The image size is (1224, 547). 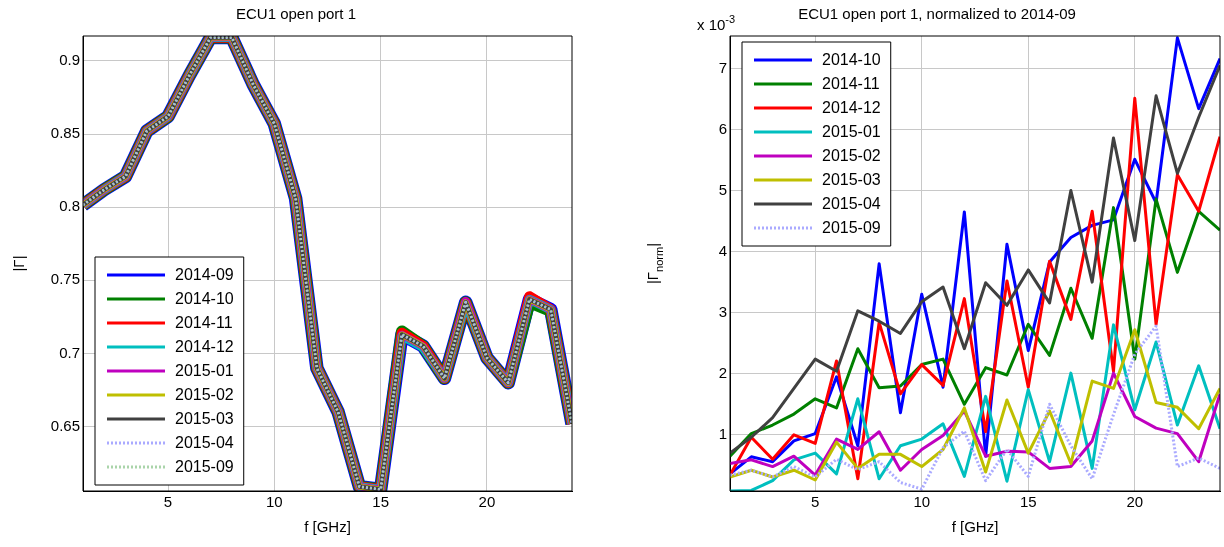 I want to click on chart-title: ECU1 open port 1, normalized to 2014-09, so click(x=937, y=14).